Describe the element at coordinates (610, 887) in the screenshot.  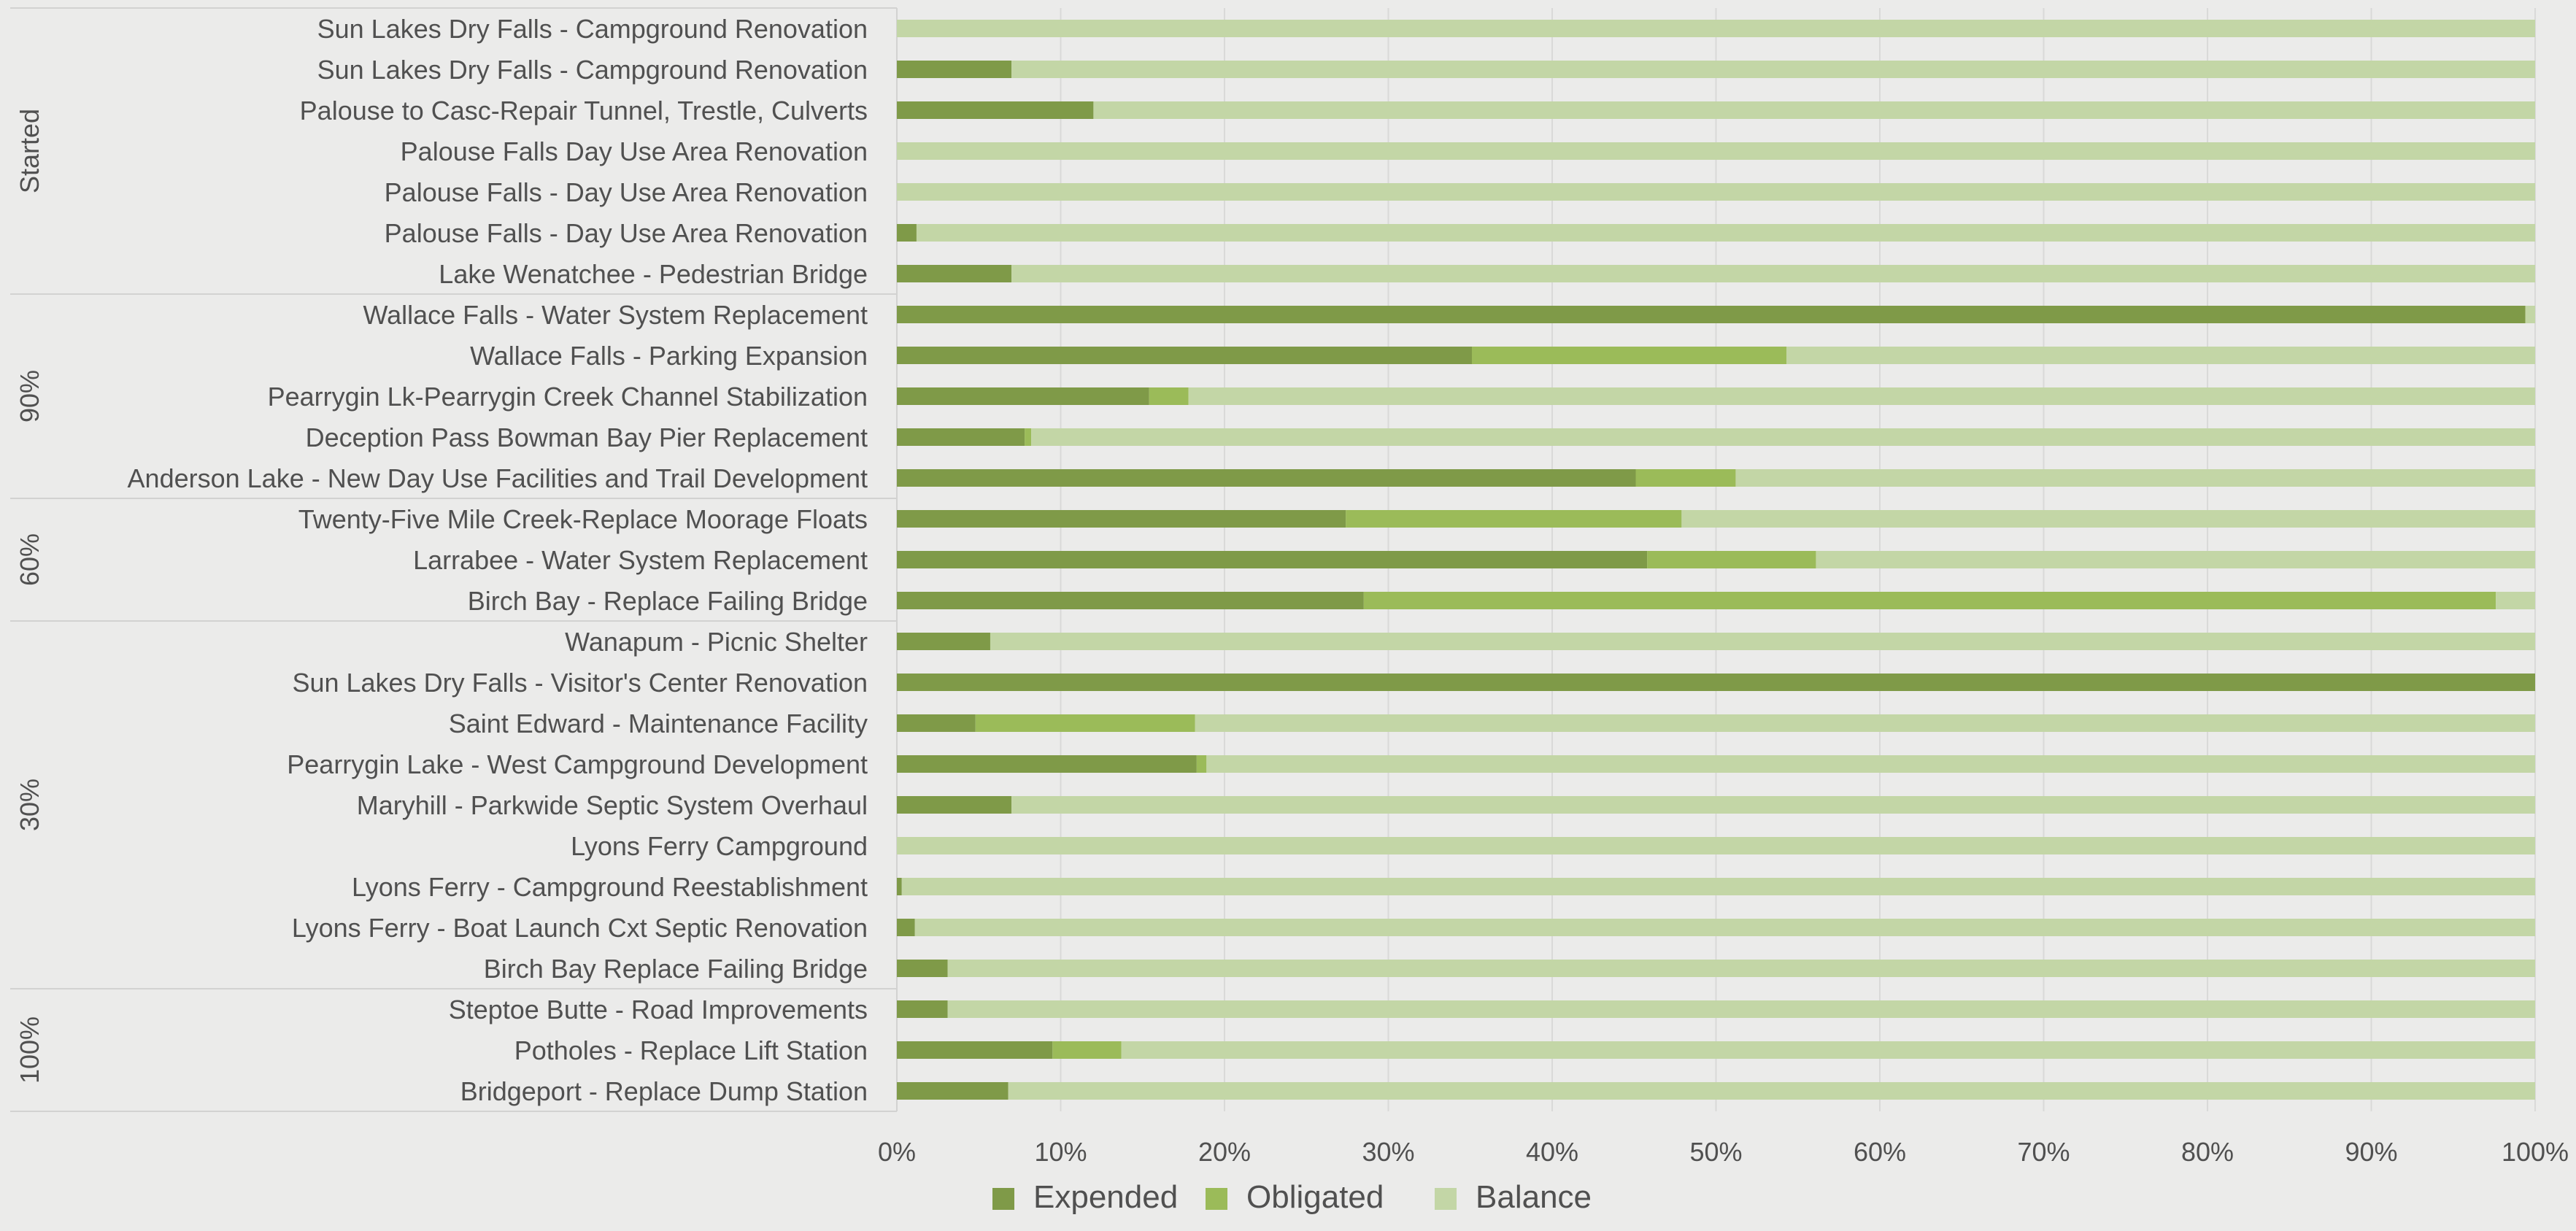
I see `category-label: Lyons Ferry - Campground Reestablishment` at that location.